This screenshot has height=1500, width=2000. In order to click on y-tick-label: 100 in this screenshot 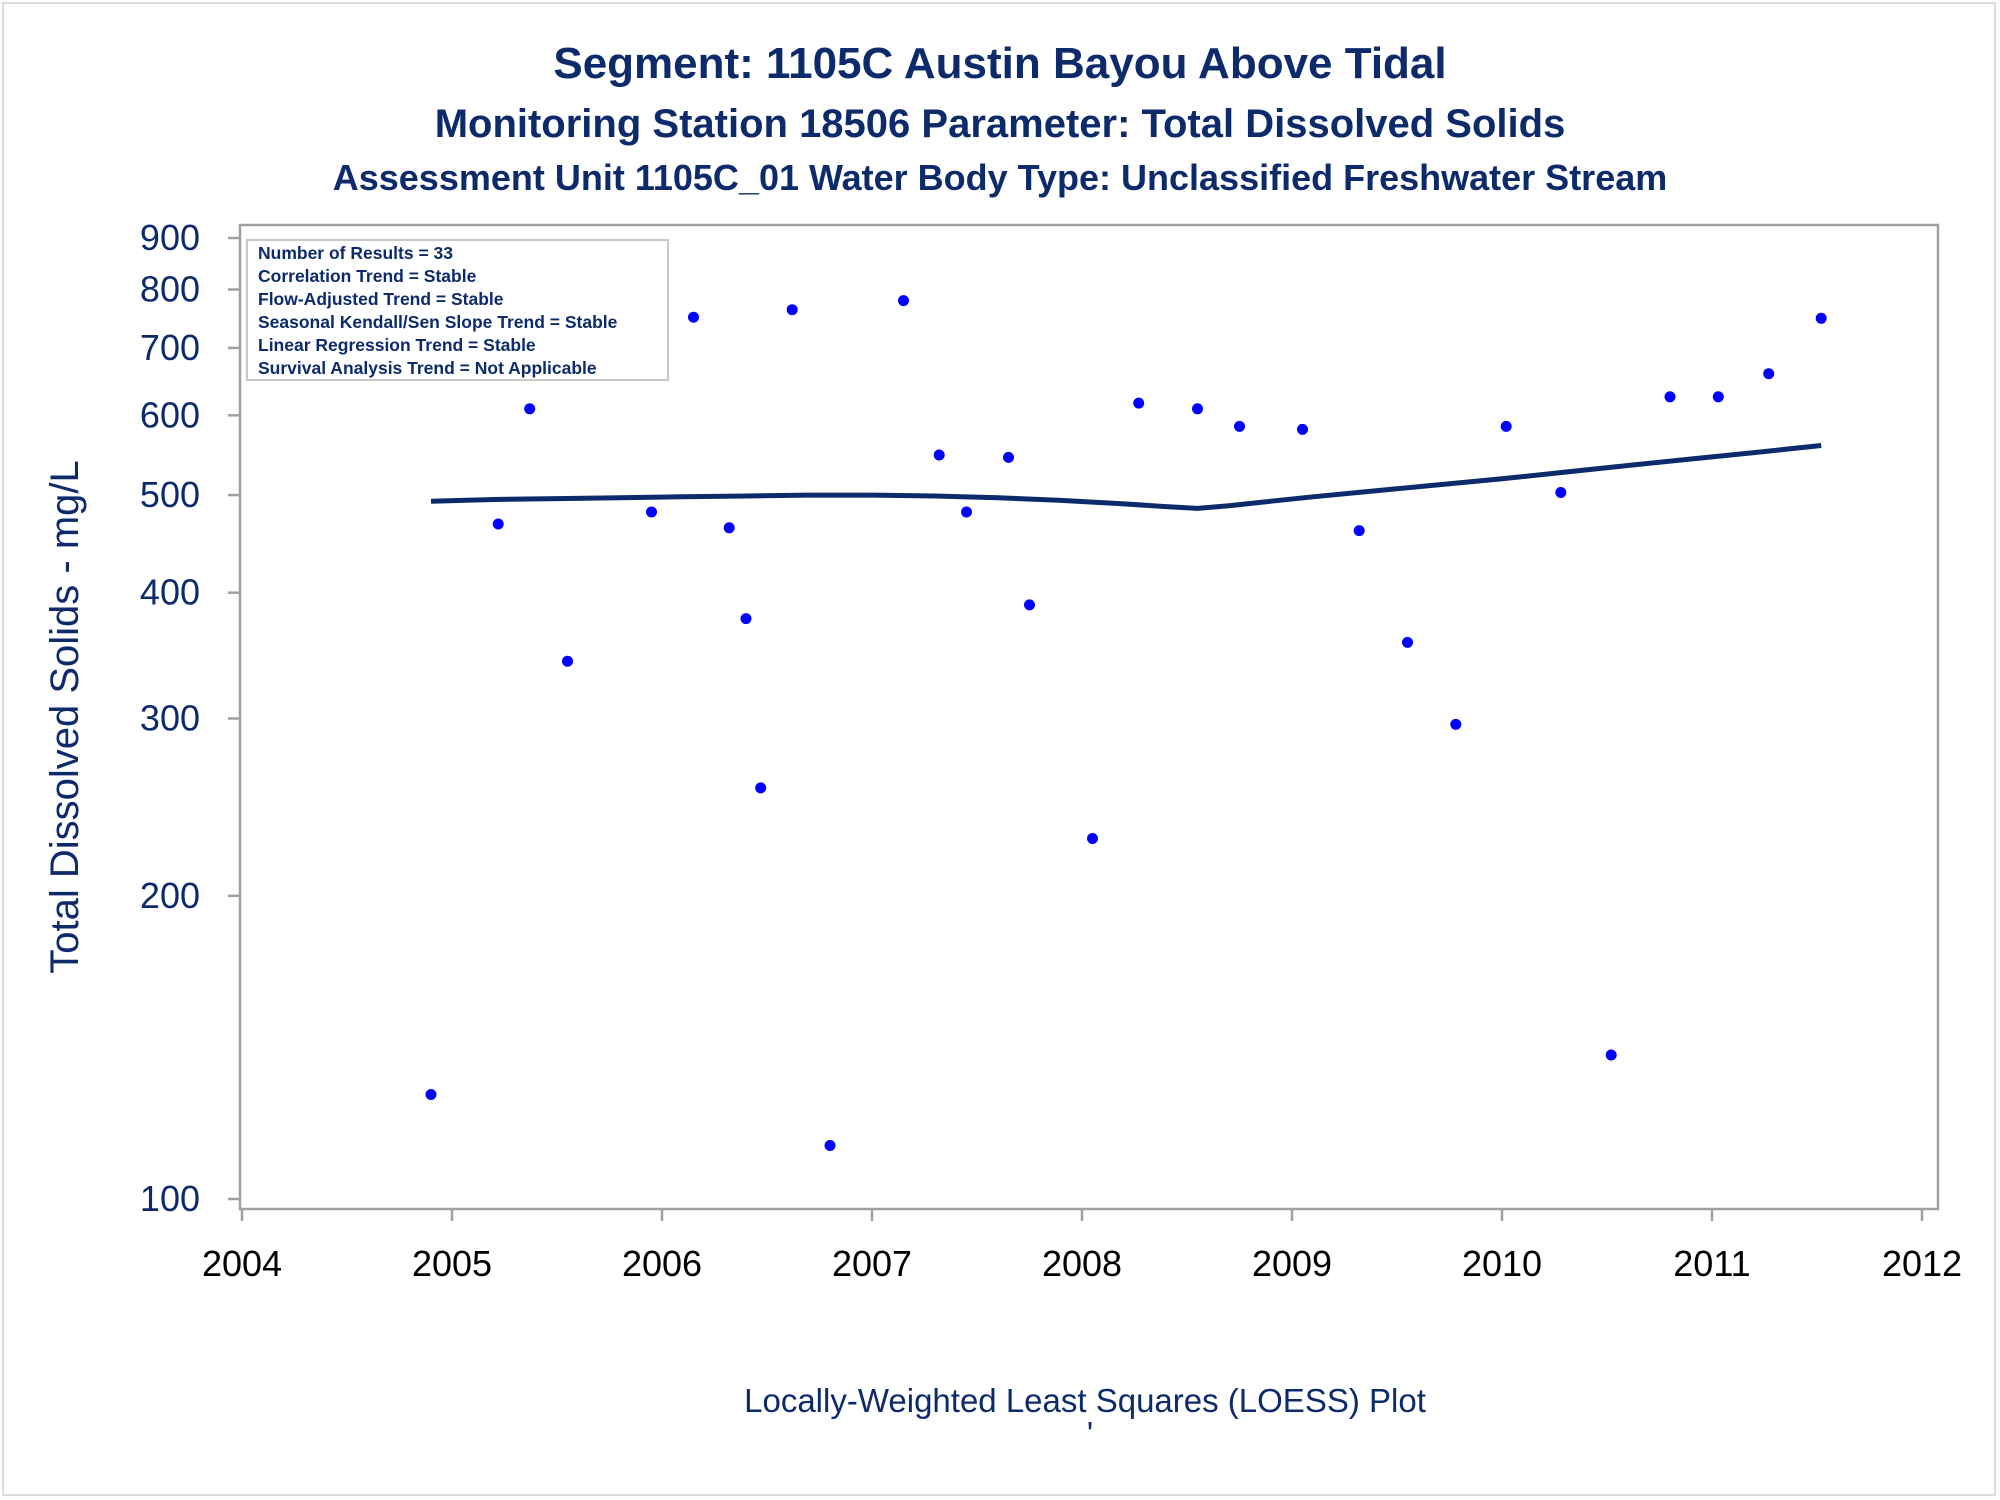, I will do `click(170, 1198)`.